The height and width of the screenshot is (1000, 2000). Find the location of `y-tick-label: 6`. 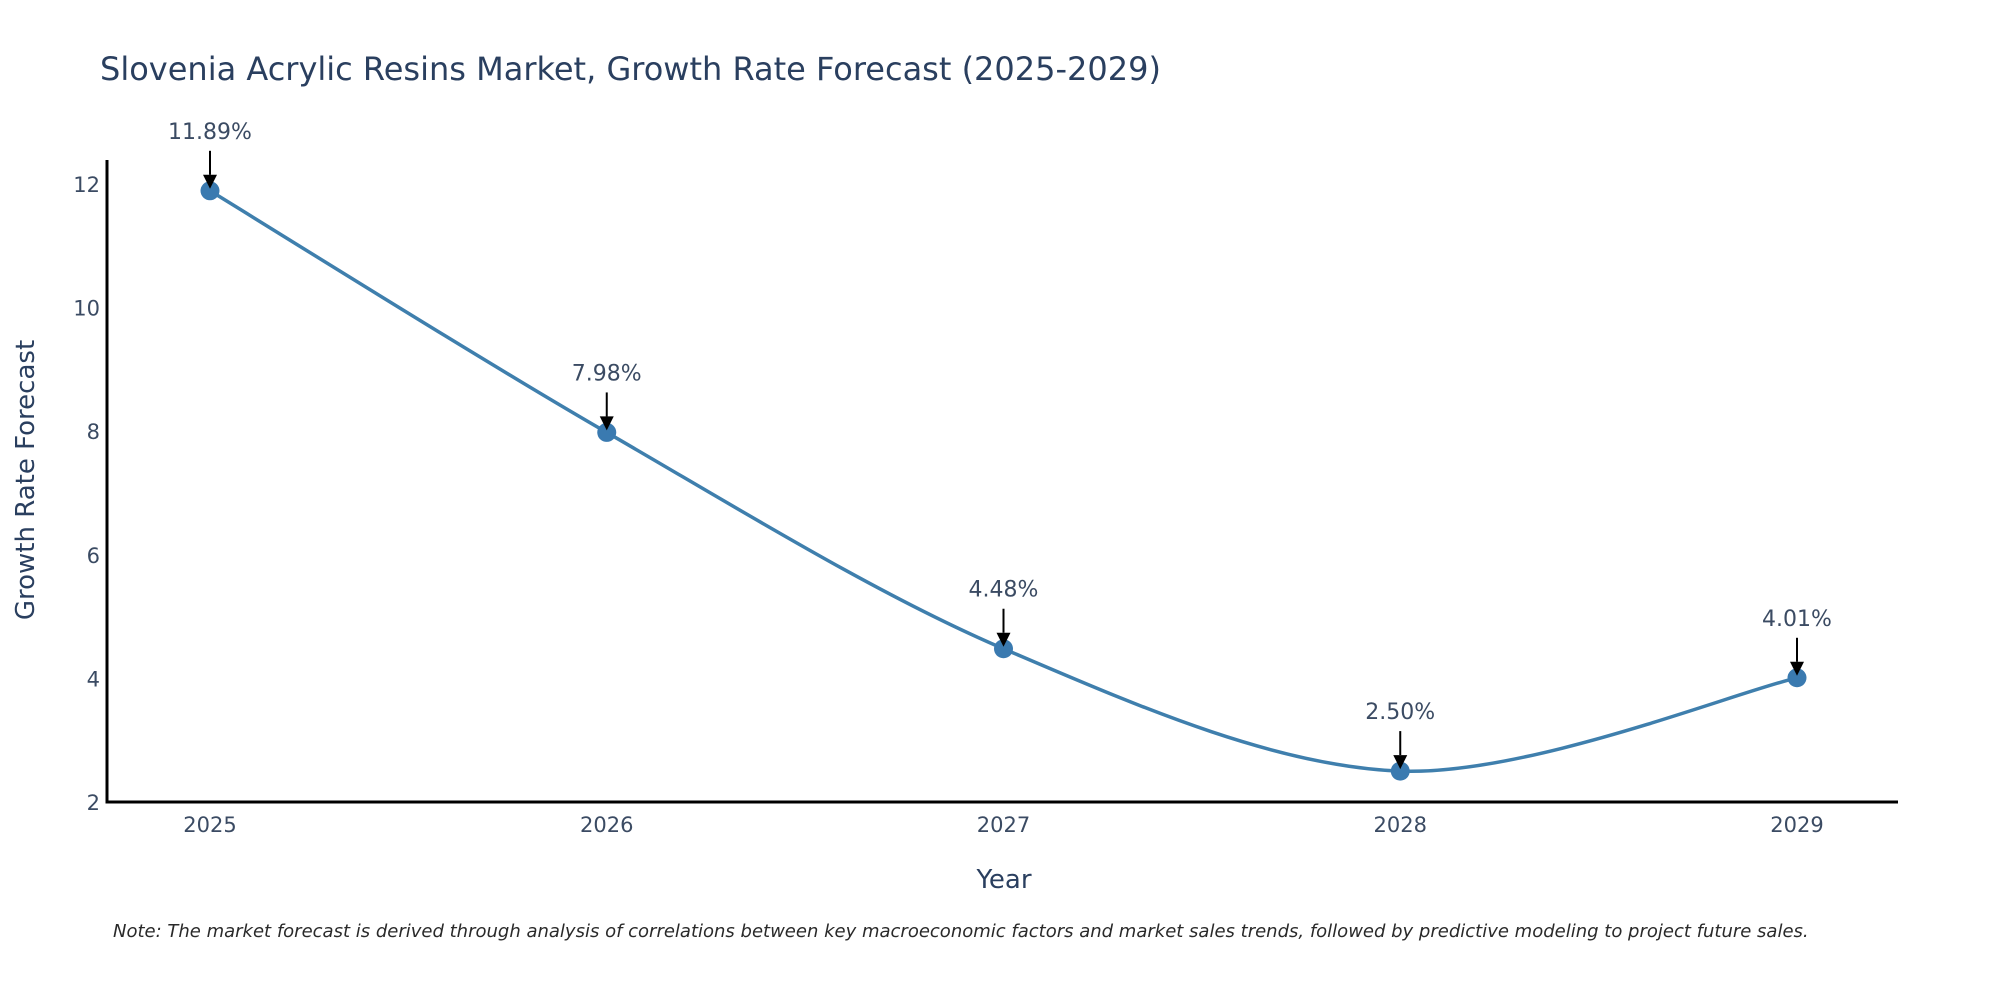

y-tick-label: 6 is located at coordinates (93, 556).